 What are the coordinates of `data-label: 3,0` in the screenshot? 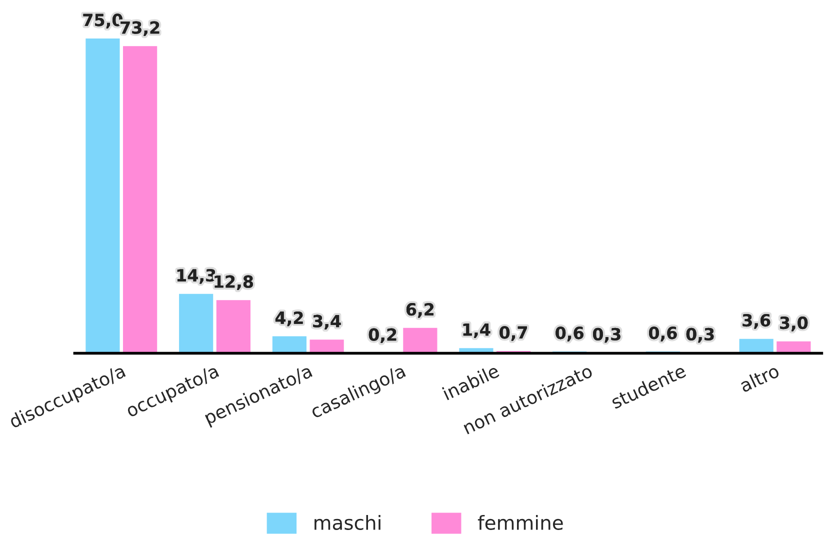 It's located at (794, 324).